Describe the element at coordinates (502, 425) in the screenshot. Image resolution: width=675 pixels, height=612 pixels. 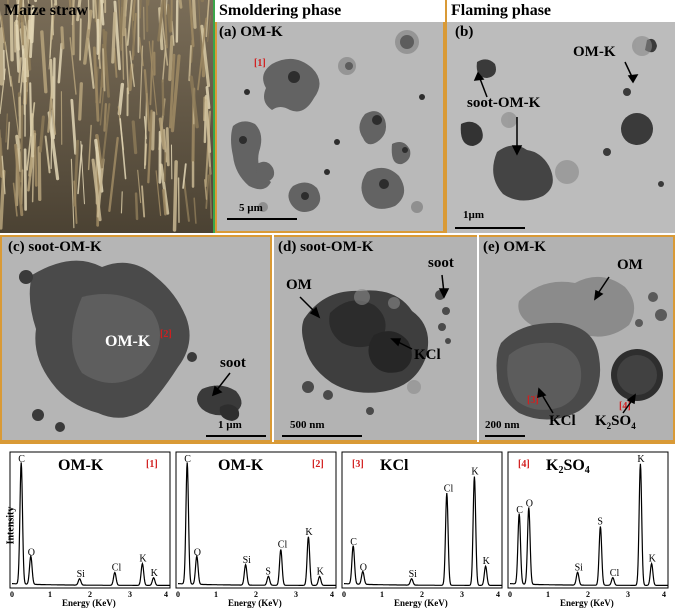
I see `scale-label-e: 200 nm` at that location.